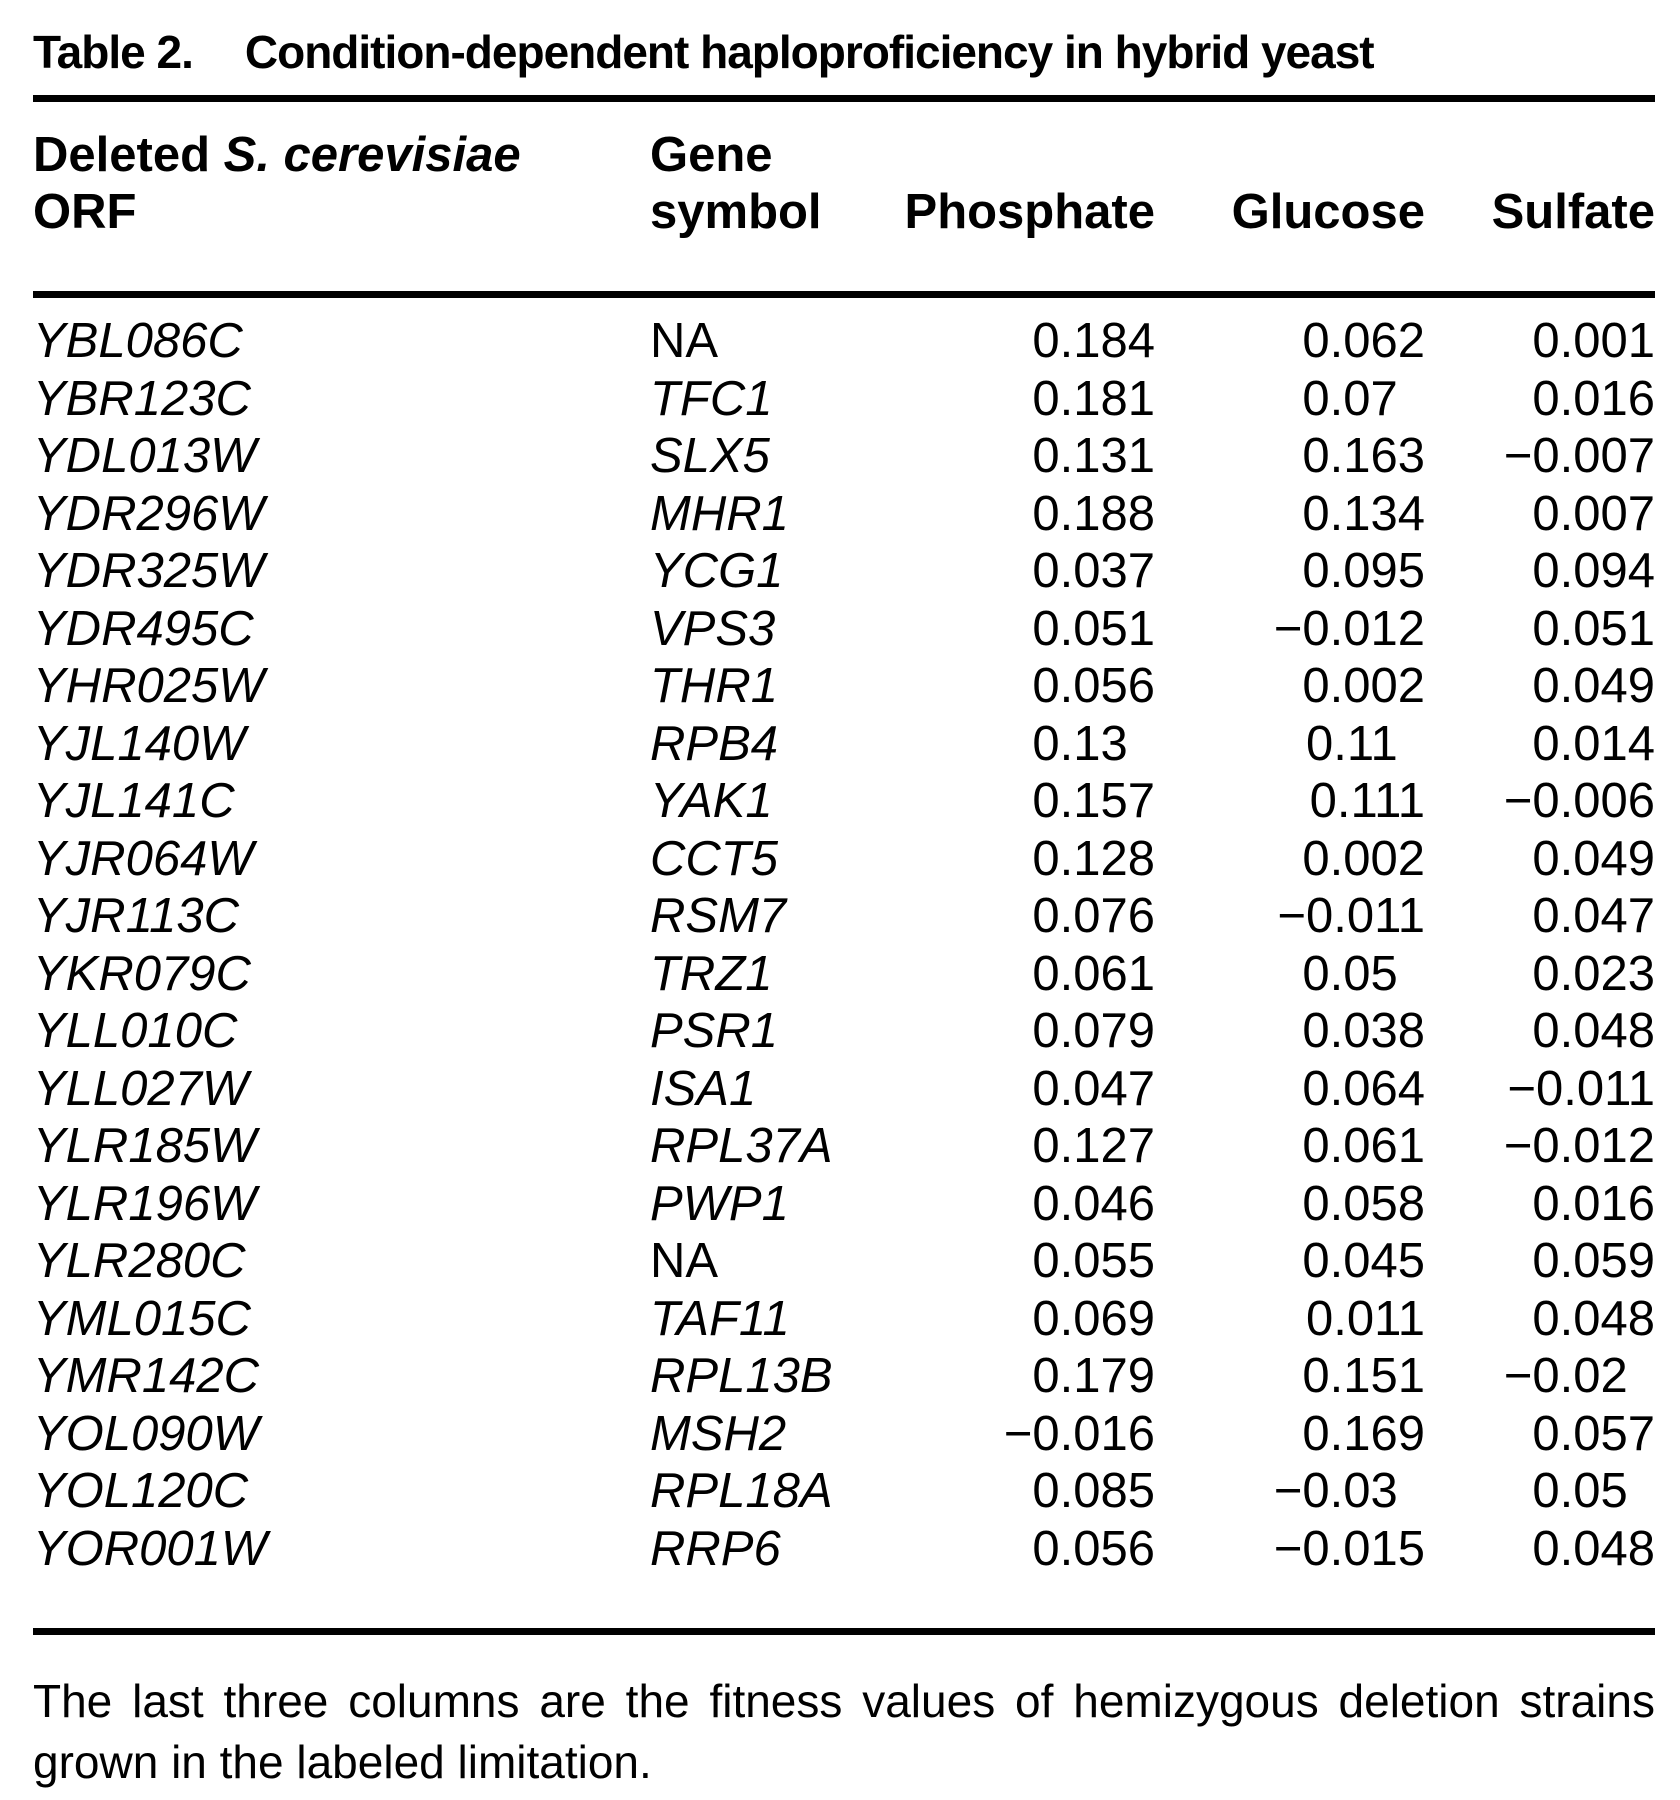 Image resolution: width=1680 pixels, height=1800 pixels. Describe the element at coordinates (844, 745) in the screenshot. I see `table-row: YJL140W RPB4 0.13 0.11 0.014` at that location.